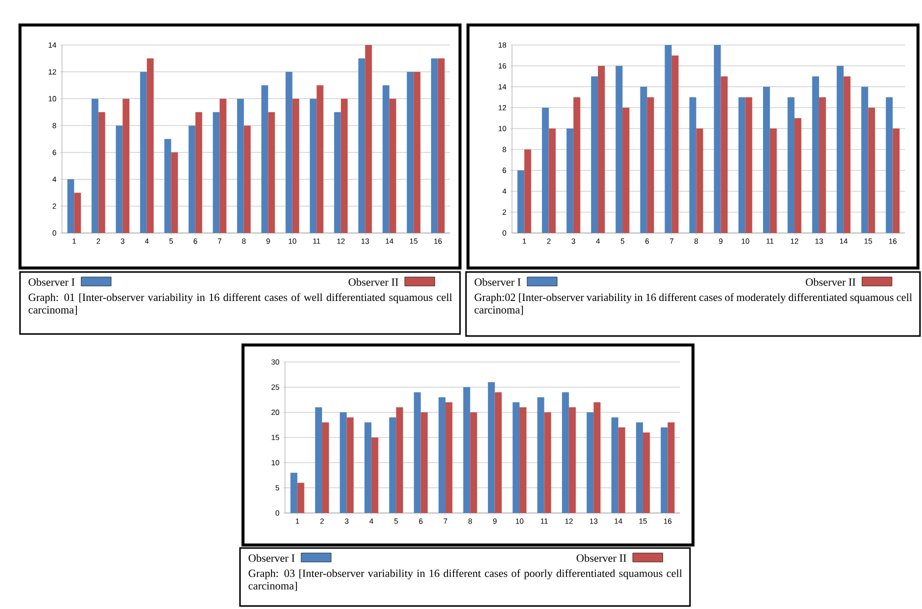 The height and width of the screenshot is (609, 922). Describe the element at coordinates (465, 580) in the screenshot. I see `text: Graph: 03 [Inter-observer variability in 16 different cases of poorly differentiated squamous cell carcinoma]` at that location.